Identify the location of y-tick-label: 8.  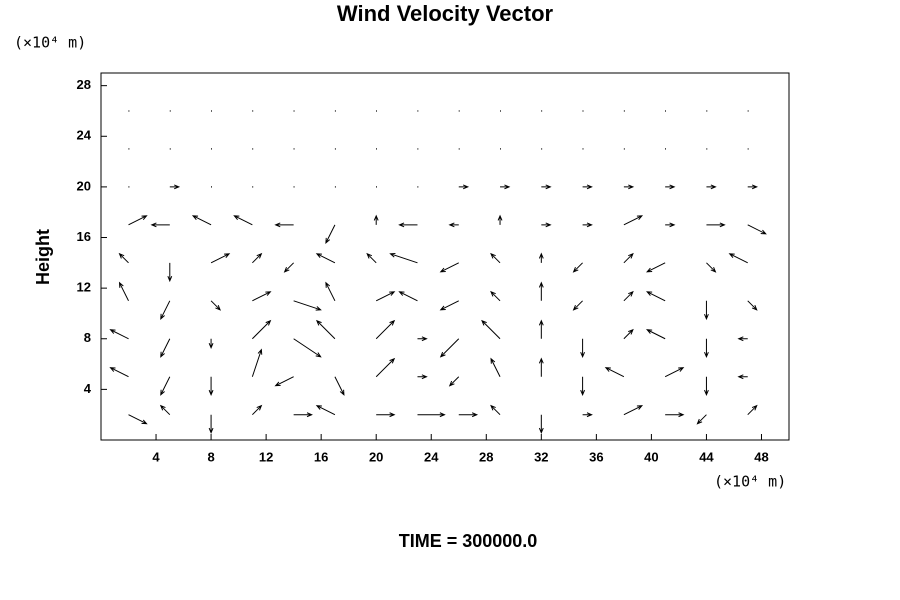
(87, 337).